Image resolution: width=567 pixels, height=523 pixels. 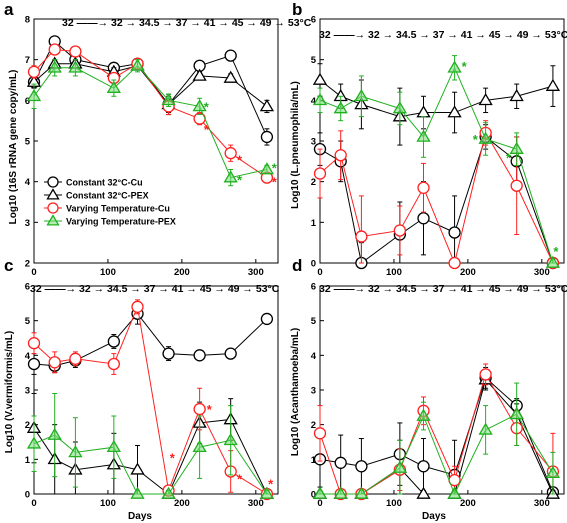 I want to click on panel-b-ytick-label: 6, so click(x=313, y=20).